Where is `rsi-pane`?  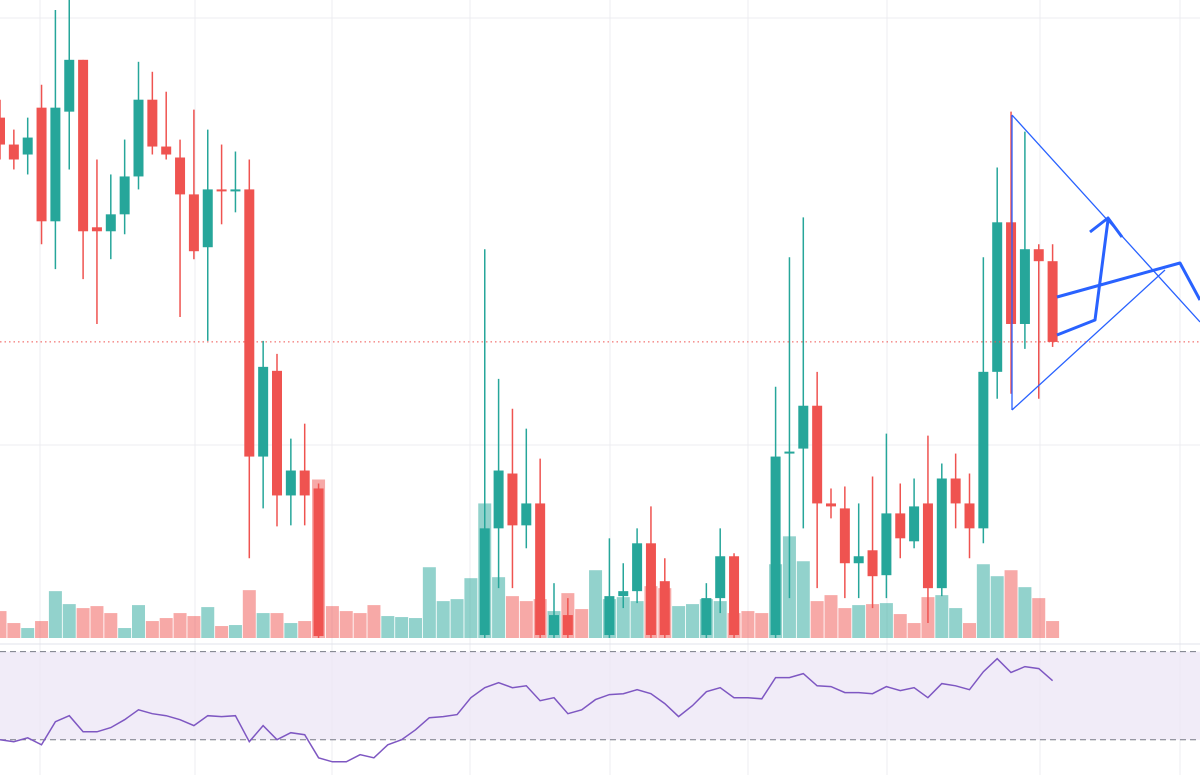 rsi-pane is located at coordinates (600, 707).